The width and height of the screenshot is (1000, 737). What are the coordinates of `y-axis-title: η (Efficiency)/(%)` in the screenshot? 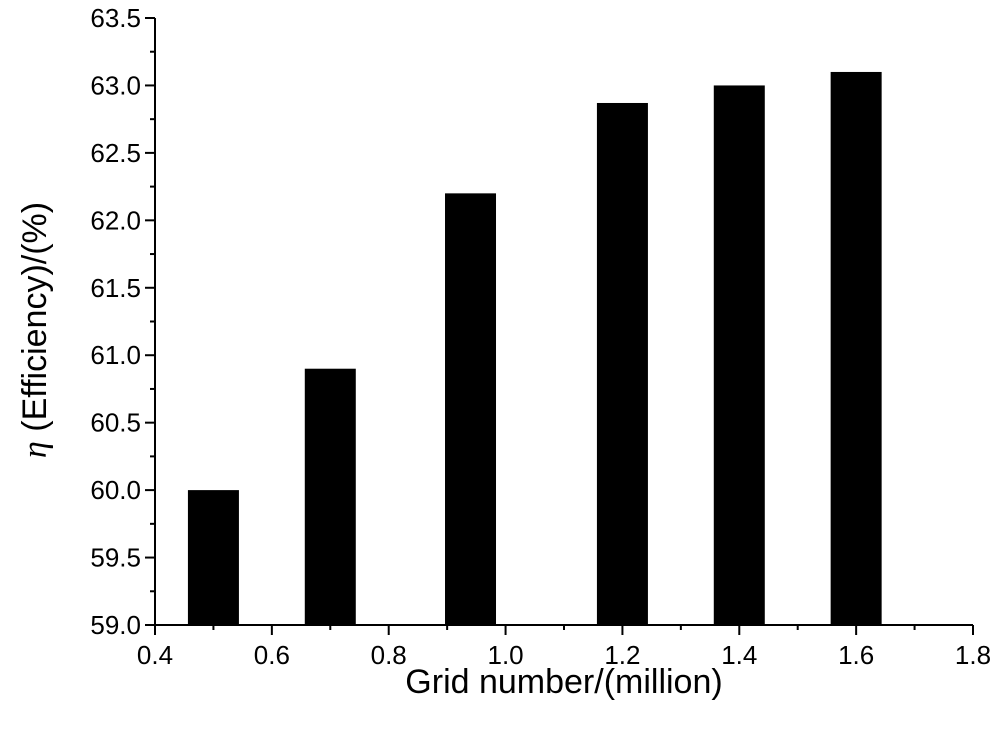 It's located at (35, 330).